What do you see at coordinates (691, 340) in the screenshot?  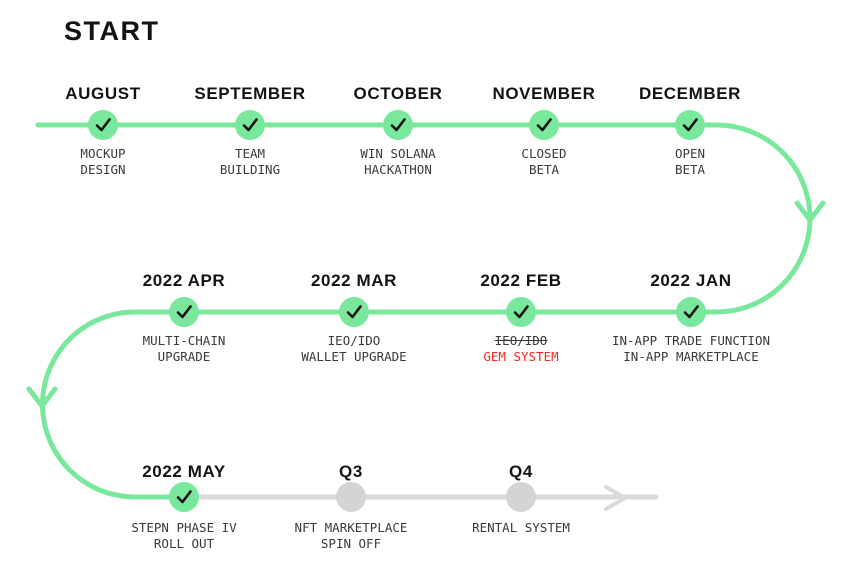 I see `milestone-desc-line: IN-APP TRADE FUNCTION` at bounding box center [691, 340].